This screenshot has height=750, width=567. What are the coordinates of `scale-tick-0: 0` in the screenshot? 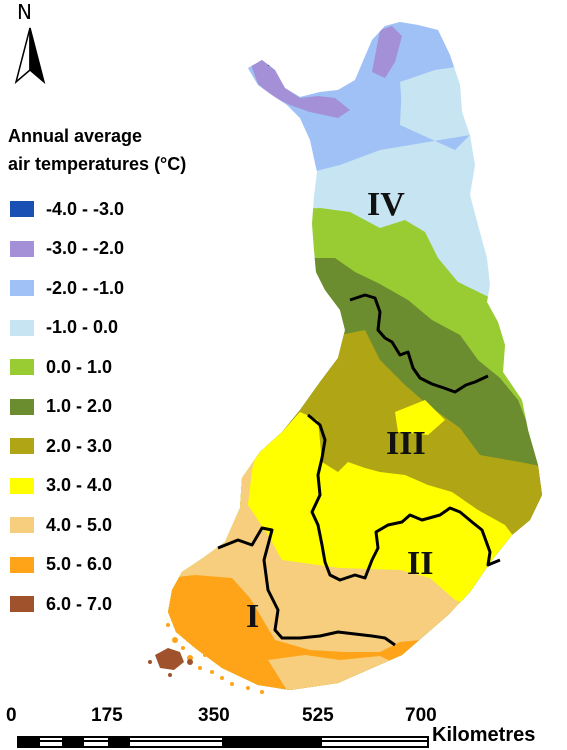 It's located at (11, 716).